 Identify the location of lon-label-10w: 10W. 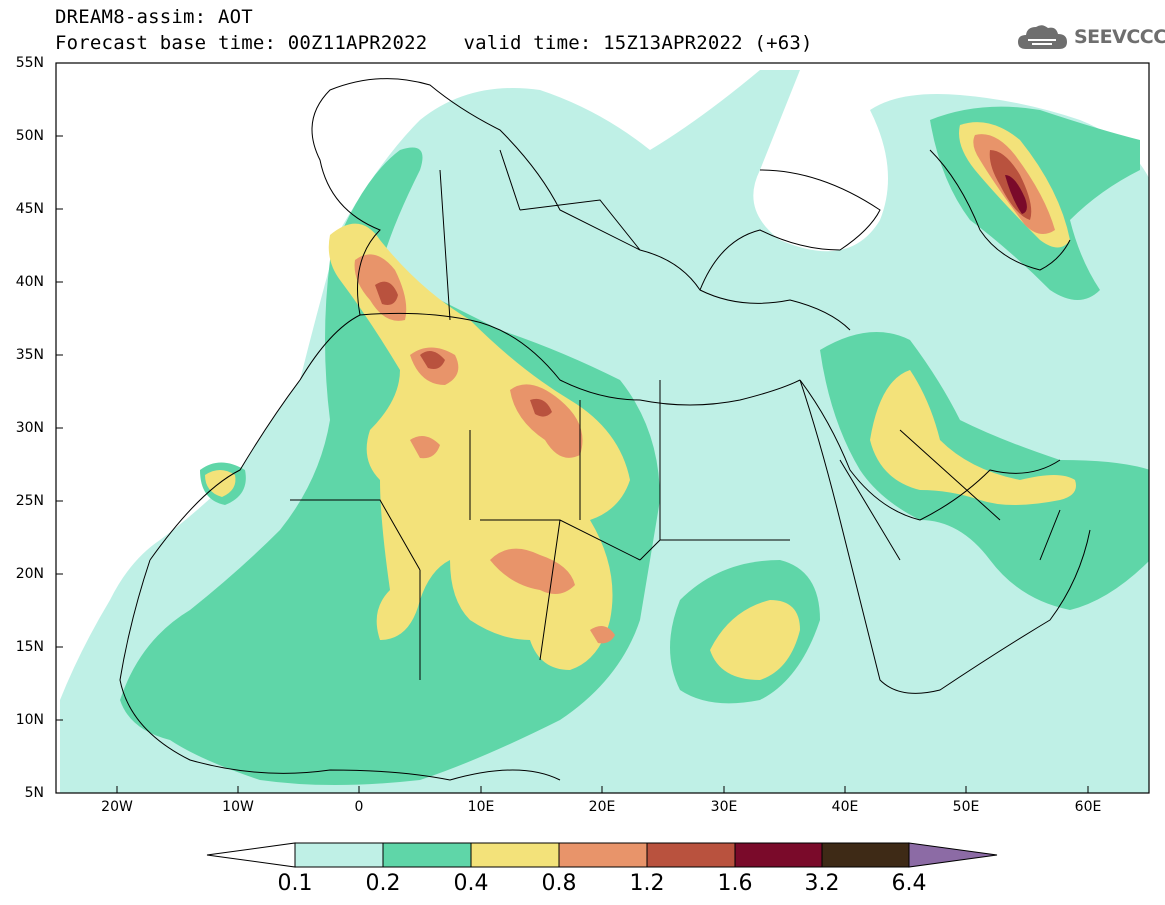
(238, 807).